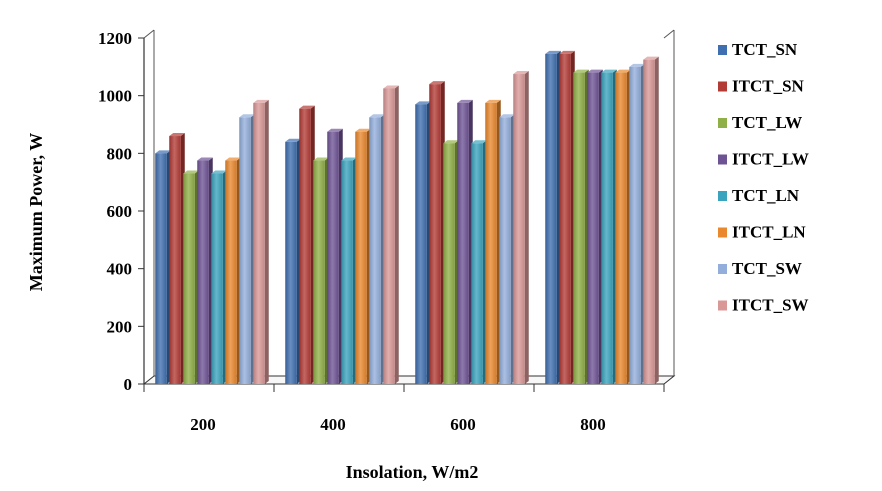 This screenshot has height=491, width=882. I want to click on x-tick-label: 400, so click(333, 424).